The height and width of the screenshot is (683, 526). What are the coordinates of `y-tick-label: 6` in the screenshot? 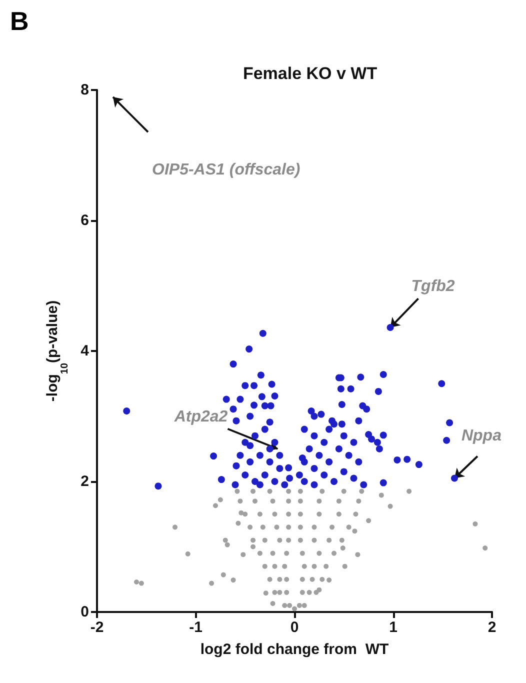 It's located at (84, 220).